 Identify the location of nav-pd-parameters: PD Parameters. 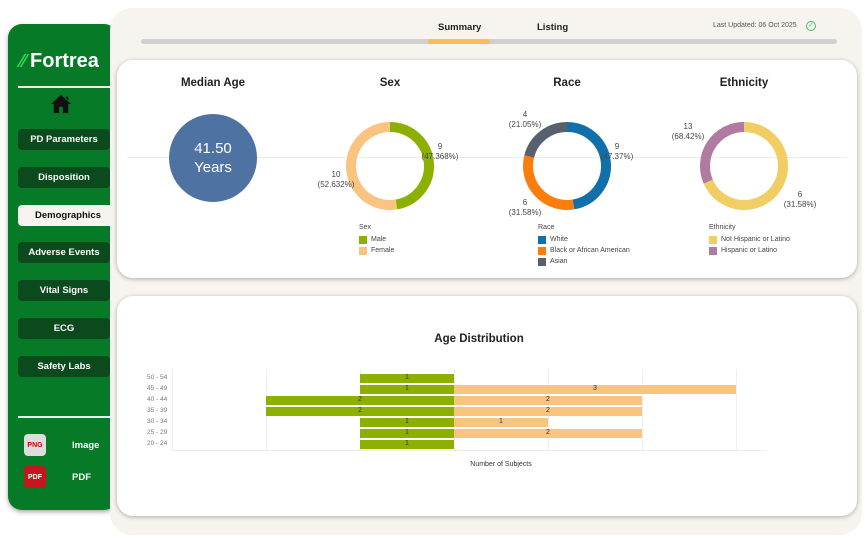
(64, 139).